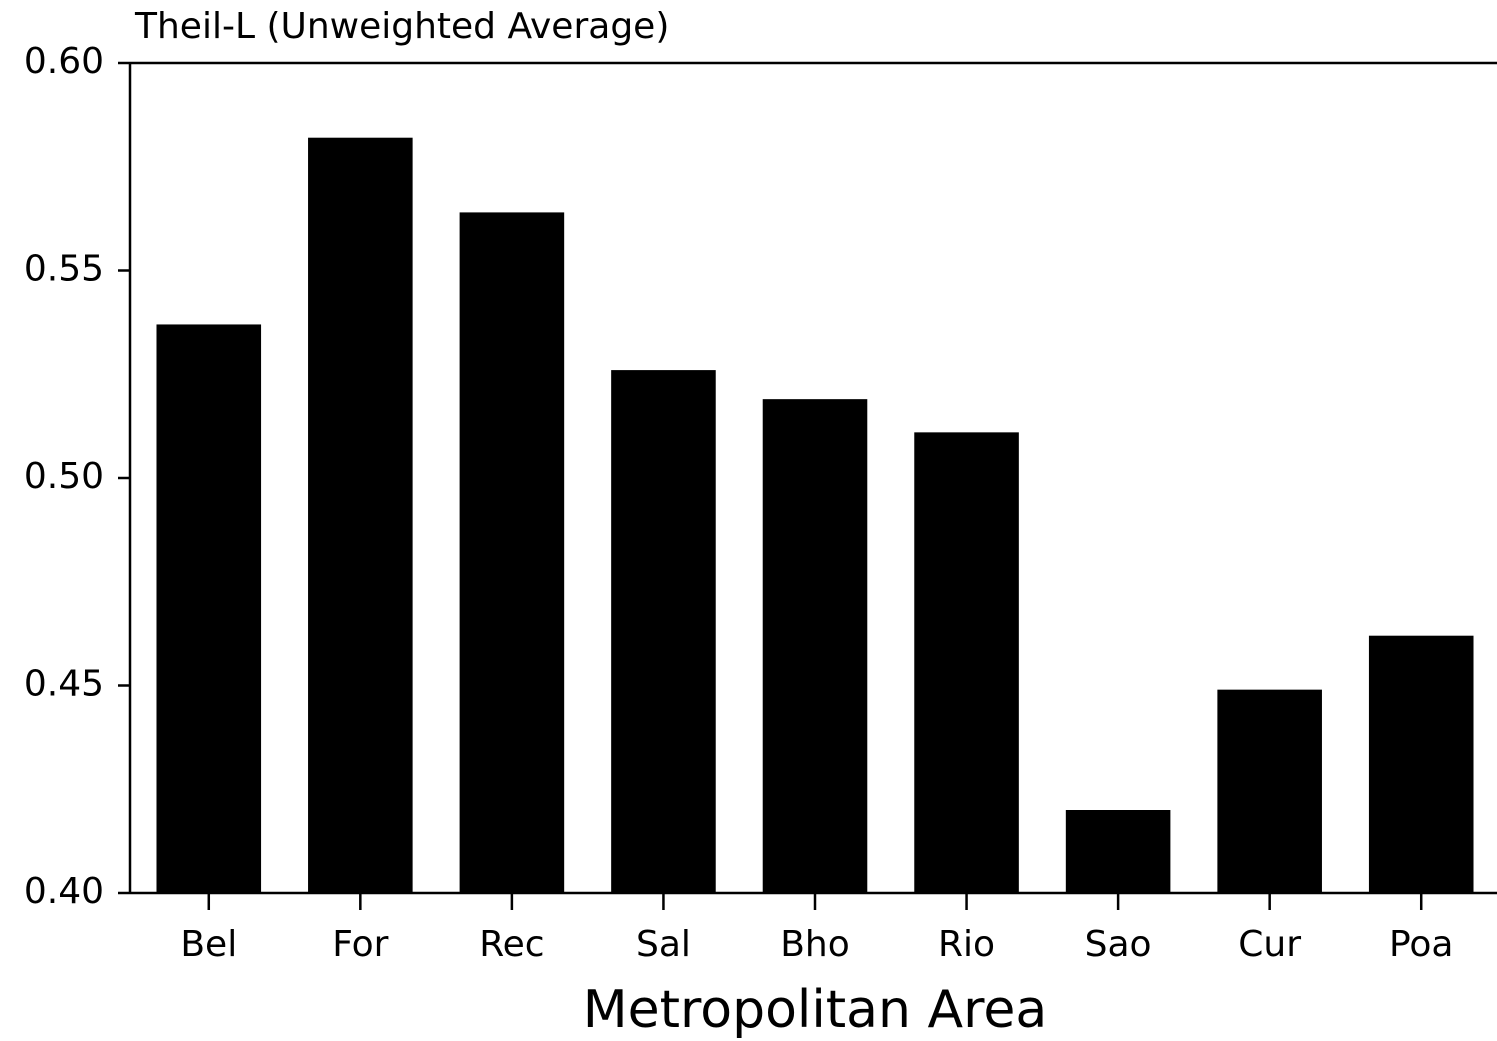 The height and width of the screenshot is (1041, 1497). What do you see at coordinates (64, 684) in the screenshot?
I see `y-tick-label: 0.45` at bounding box center [64, 684].